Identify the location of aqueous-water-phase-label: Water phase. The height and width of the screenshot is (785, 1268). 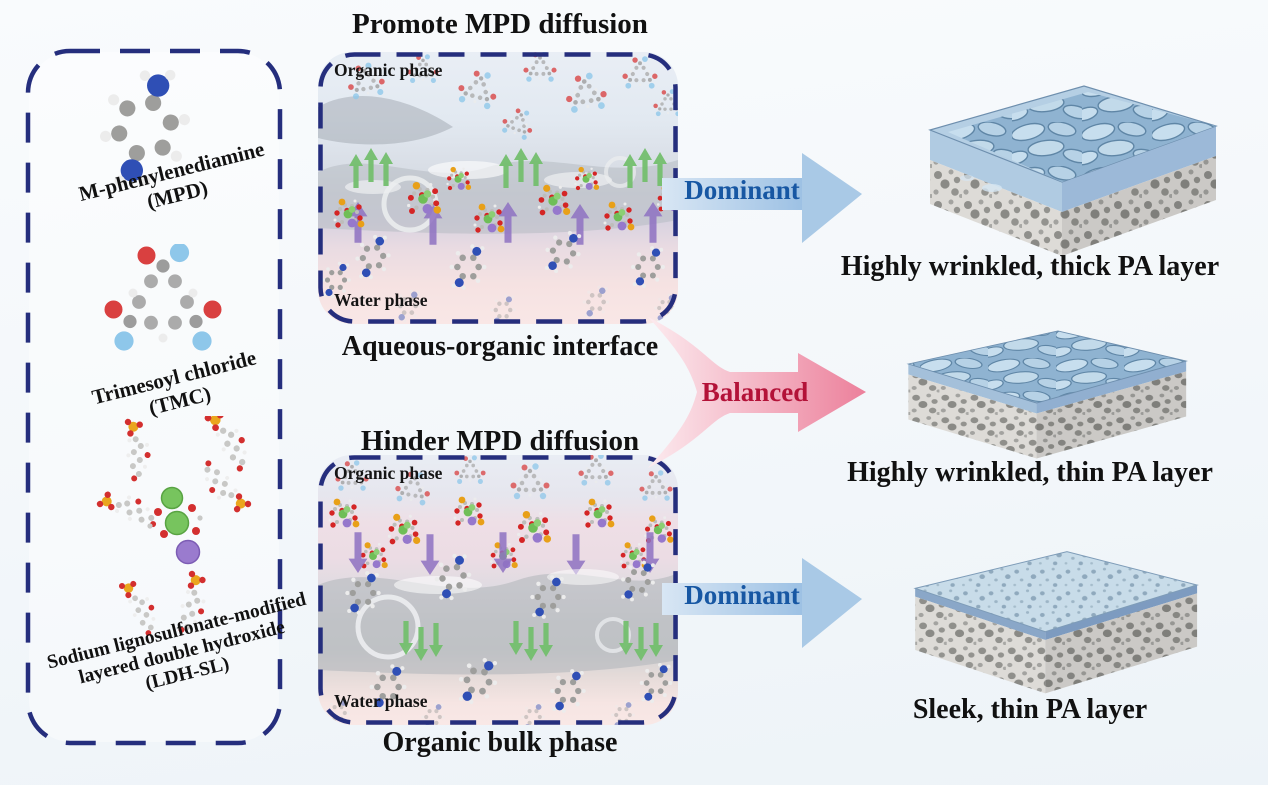
(381, 300).